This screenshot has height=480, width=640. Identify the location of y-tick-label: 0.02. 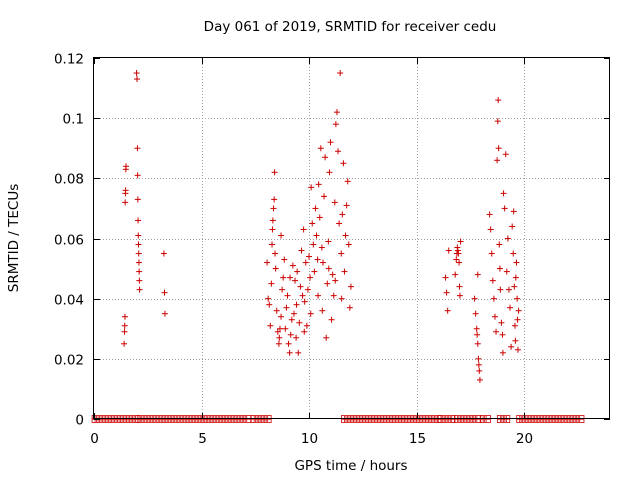
(69, 361).